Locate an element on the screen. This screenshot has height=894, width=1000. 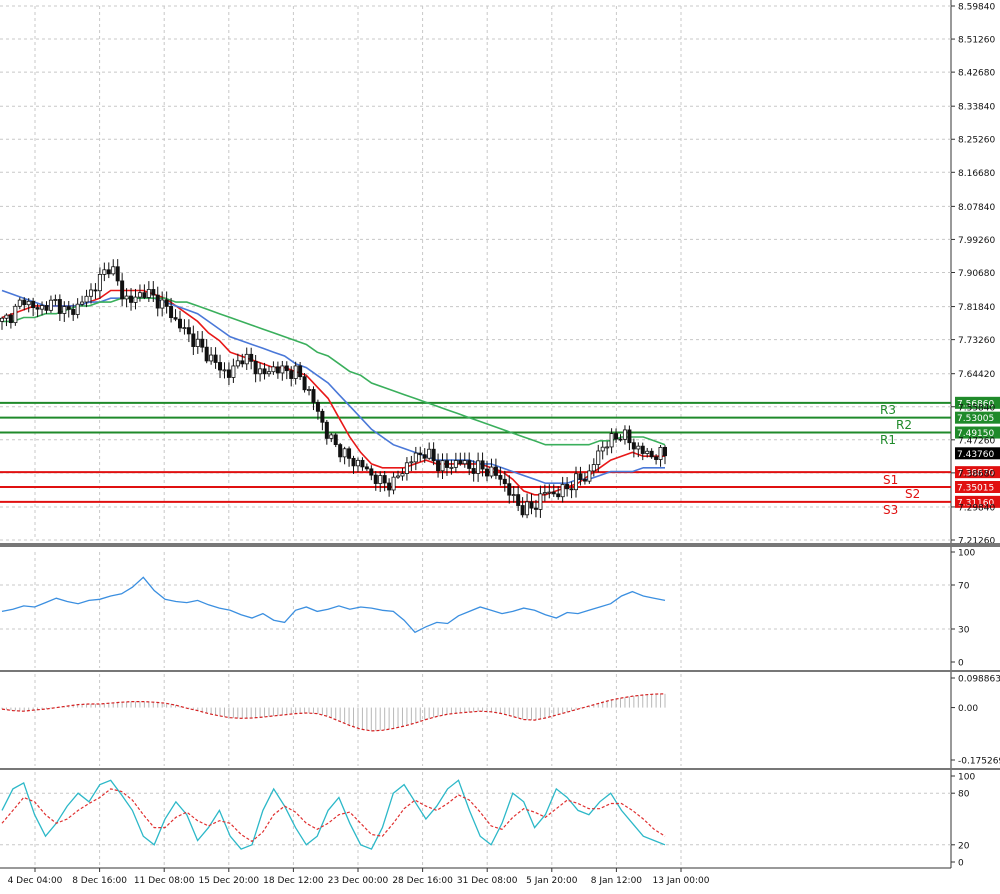
current-price-tag is located at coordinates (977, 453).